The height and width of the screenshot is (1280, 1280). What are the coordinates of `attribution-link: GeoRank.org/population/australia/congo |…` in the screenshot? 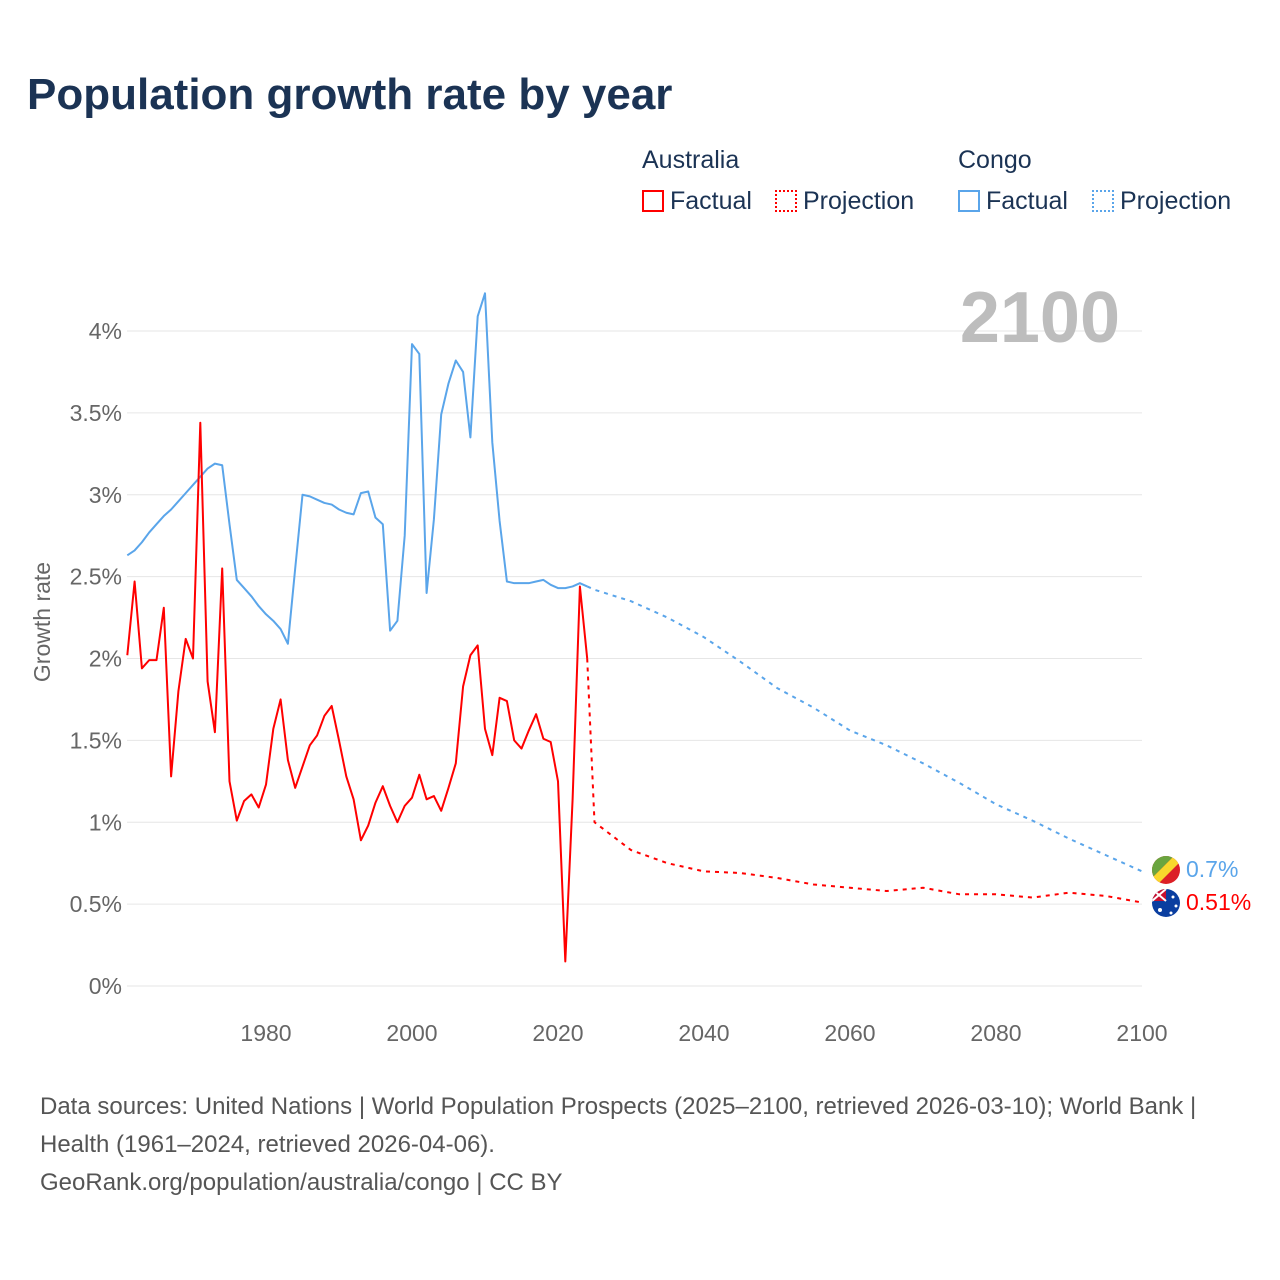 It's located at (301, 1182).